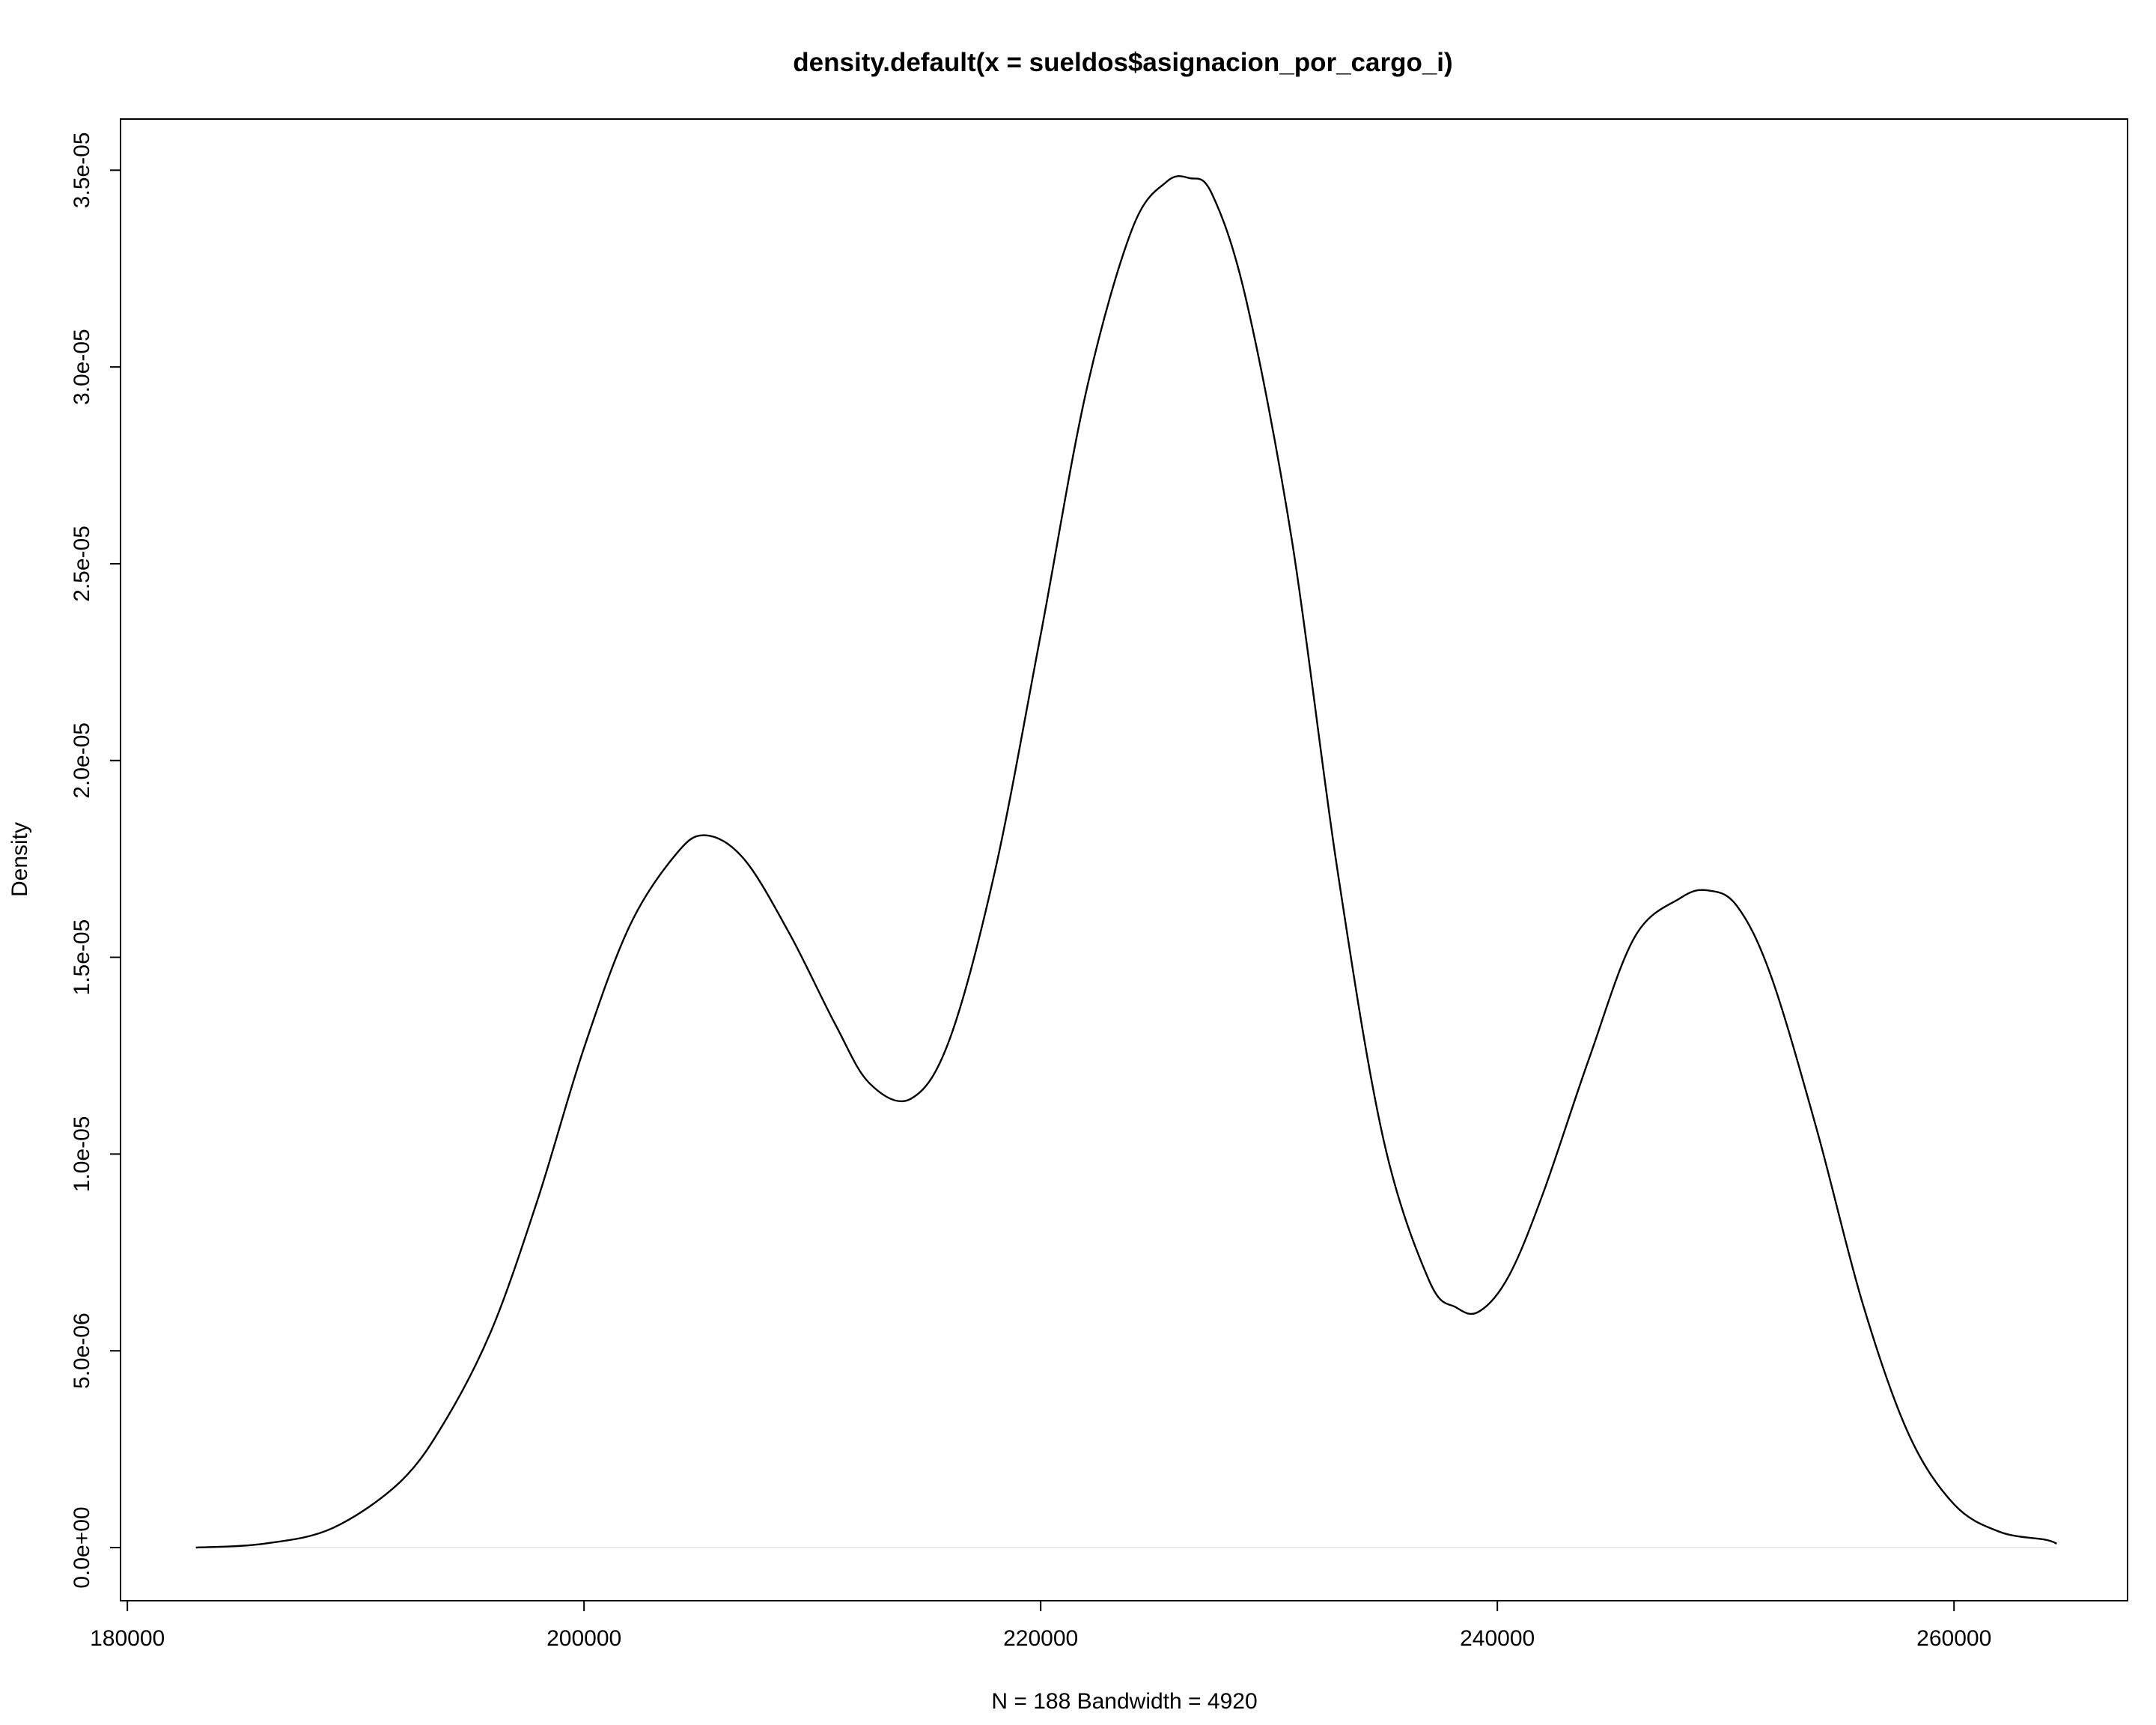 This screenshot has width=2156, height=1725. Describe the element at coordinates (82, 957) in the screenshot. I see `y-tick-label: 1.5e-05` at that location.